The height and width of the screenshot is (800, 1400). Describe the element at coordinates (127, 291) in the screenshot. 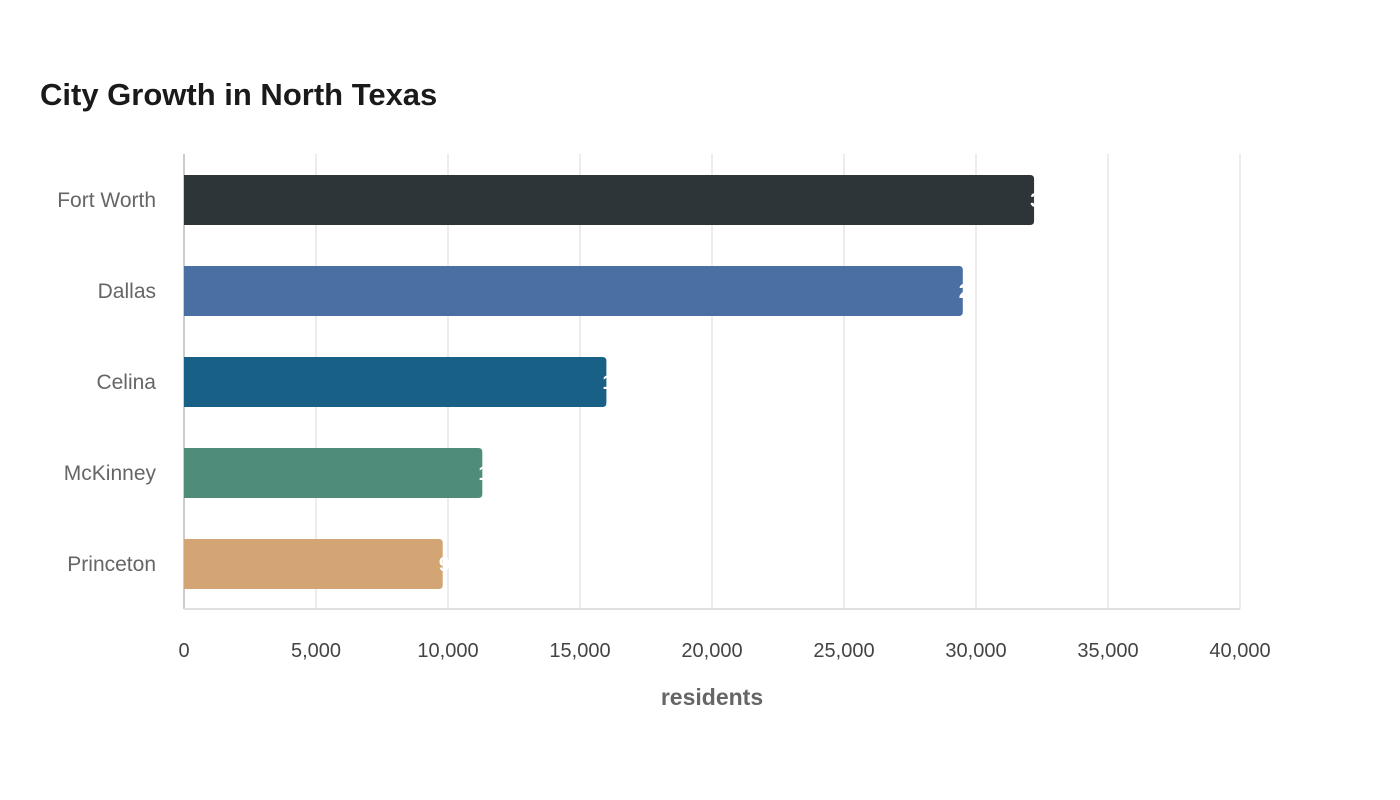

I see `category-label: Dallas` at that location.